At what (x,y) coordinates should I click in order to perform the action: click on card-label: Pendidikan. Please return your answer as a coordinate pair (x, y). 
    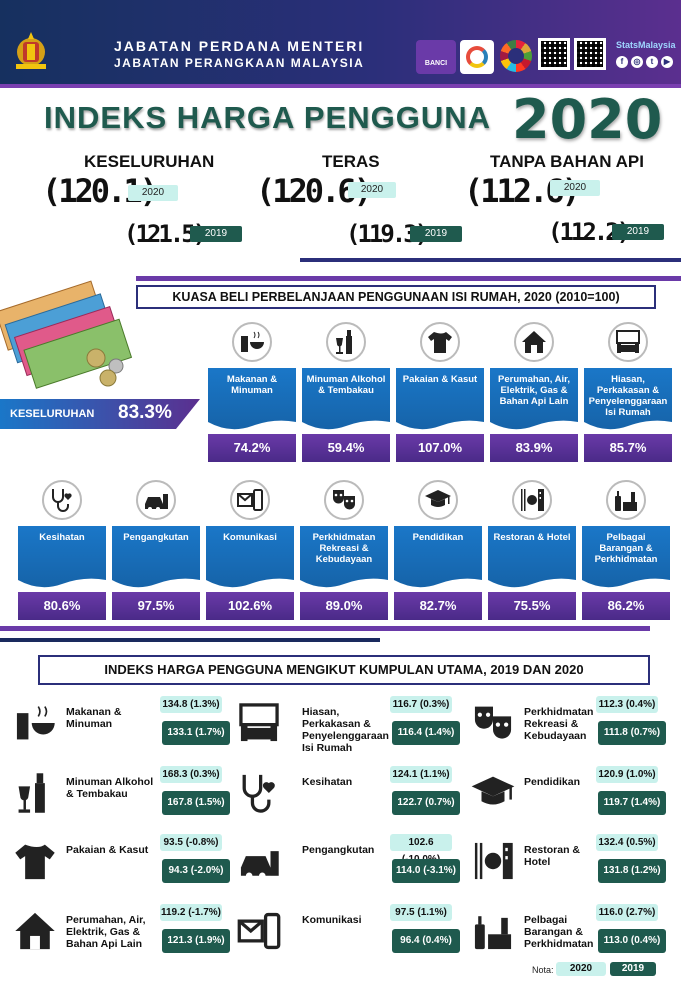
    Looking at the image, I should click on (438, 537).